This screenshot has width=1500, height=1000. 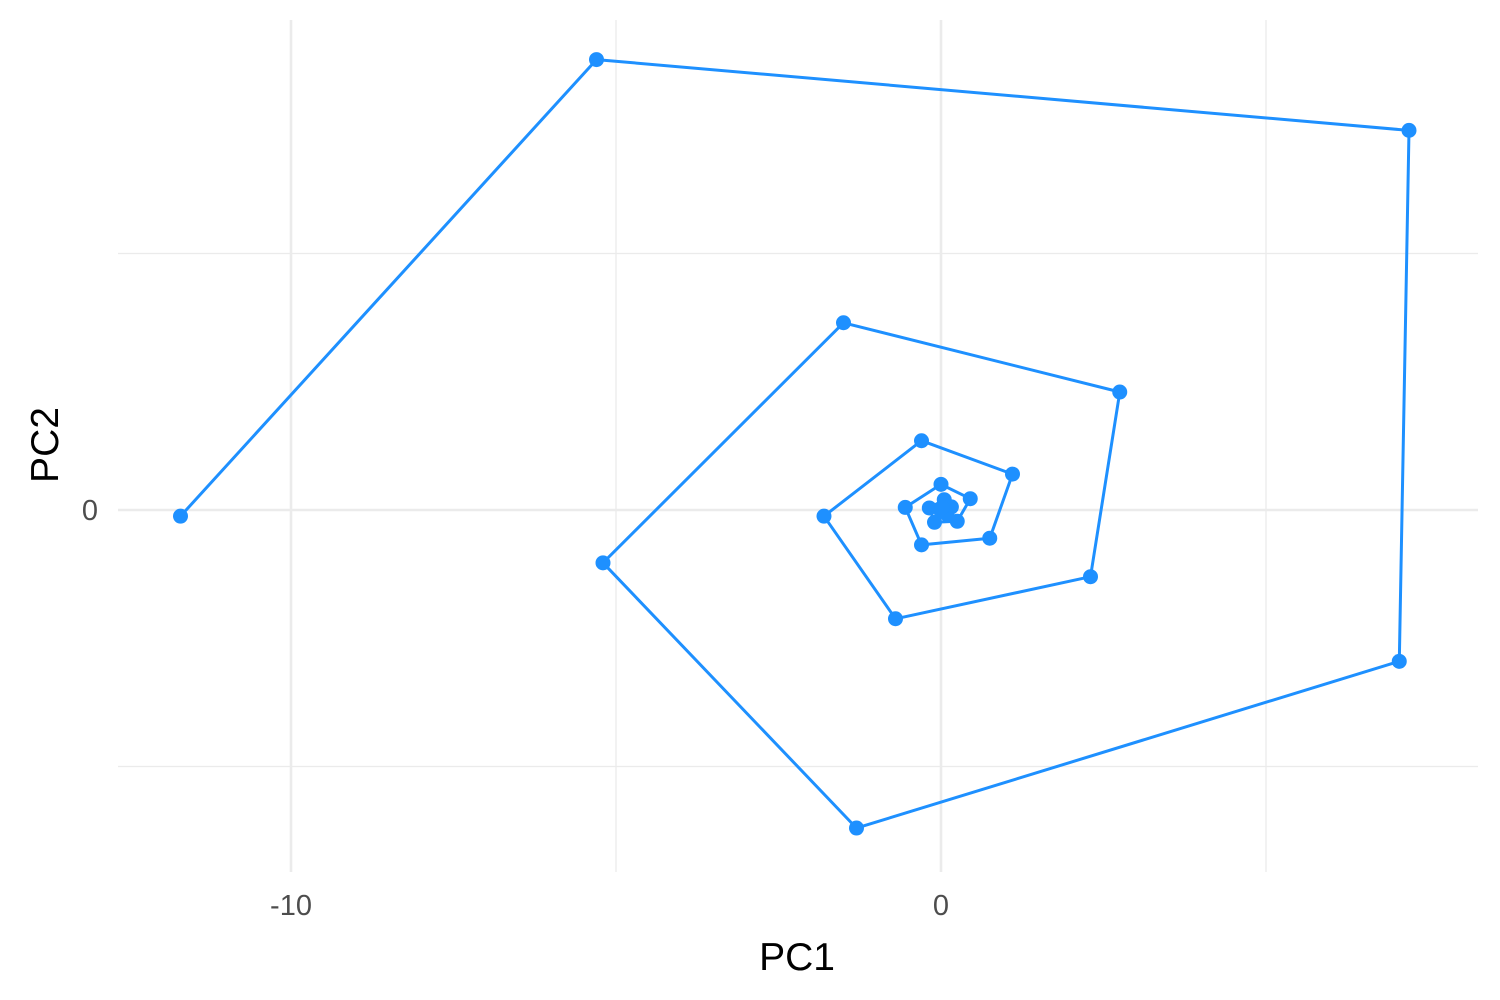 What do you see at coordinates (90, 511) in the screenshot?
I see `y-tick-label: 0` at bounding box center [90, 511].